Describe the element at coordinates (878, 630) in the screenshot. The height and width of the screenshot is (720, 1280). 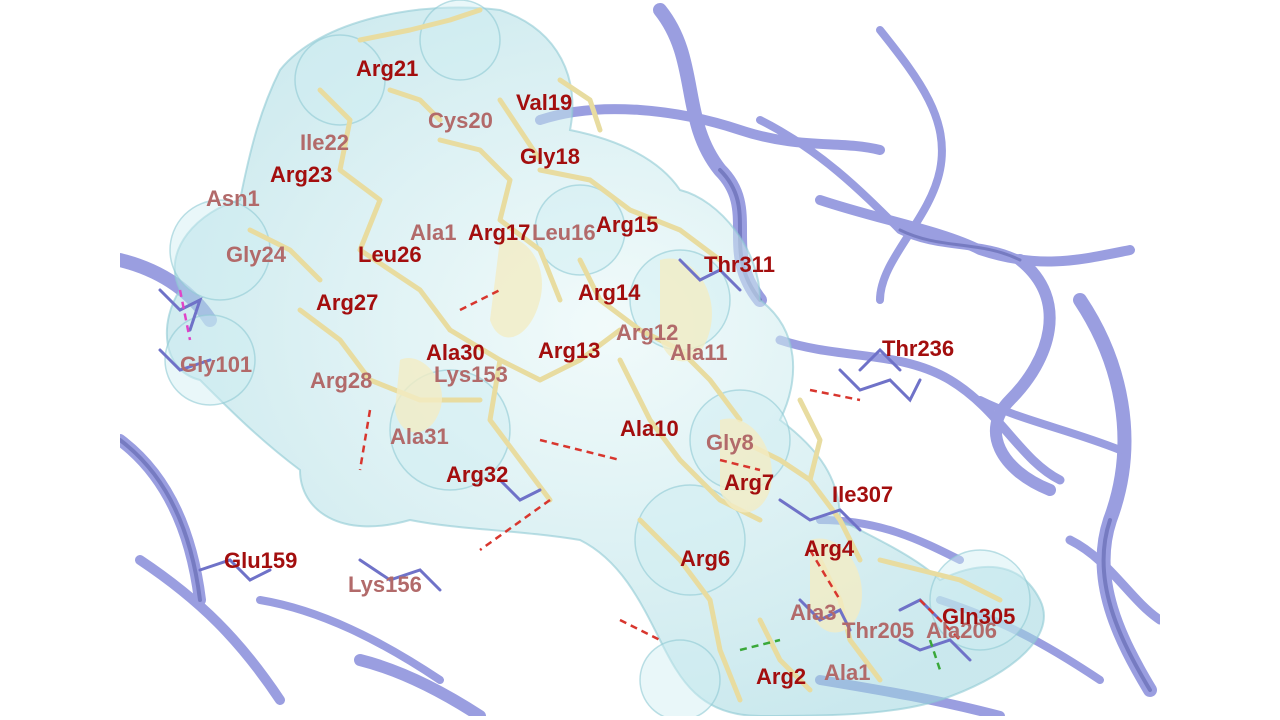
I see `label-thr205: Thr205` at that location.